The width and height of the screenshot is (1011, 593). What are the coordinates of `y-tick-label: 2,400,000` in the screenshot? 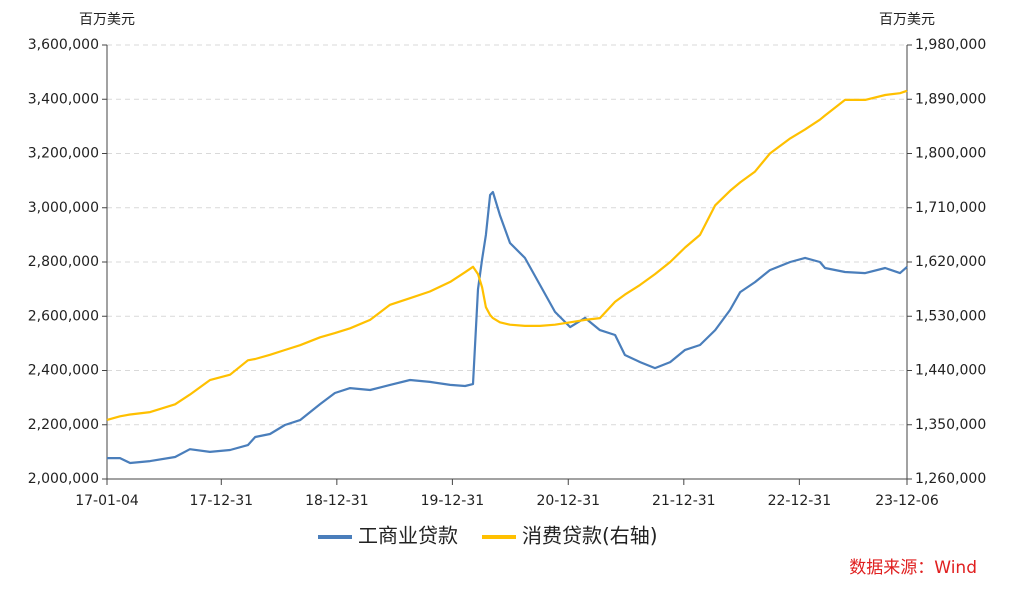 It's located at (63, 371).